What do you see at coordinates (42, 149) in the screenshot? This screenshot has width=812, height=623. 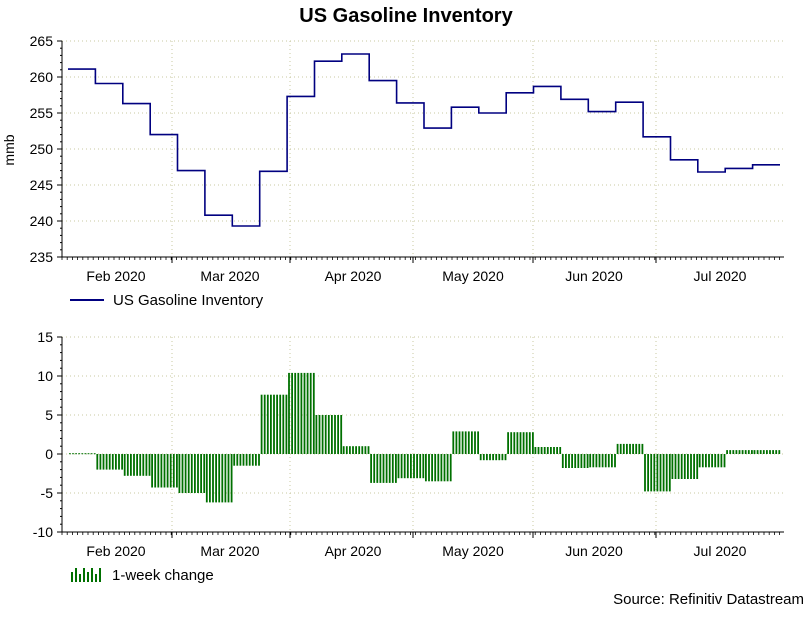 I see `top-ytick-label-3: 250` at bounding box center [42, 149].